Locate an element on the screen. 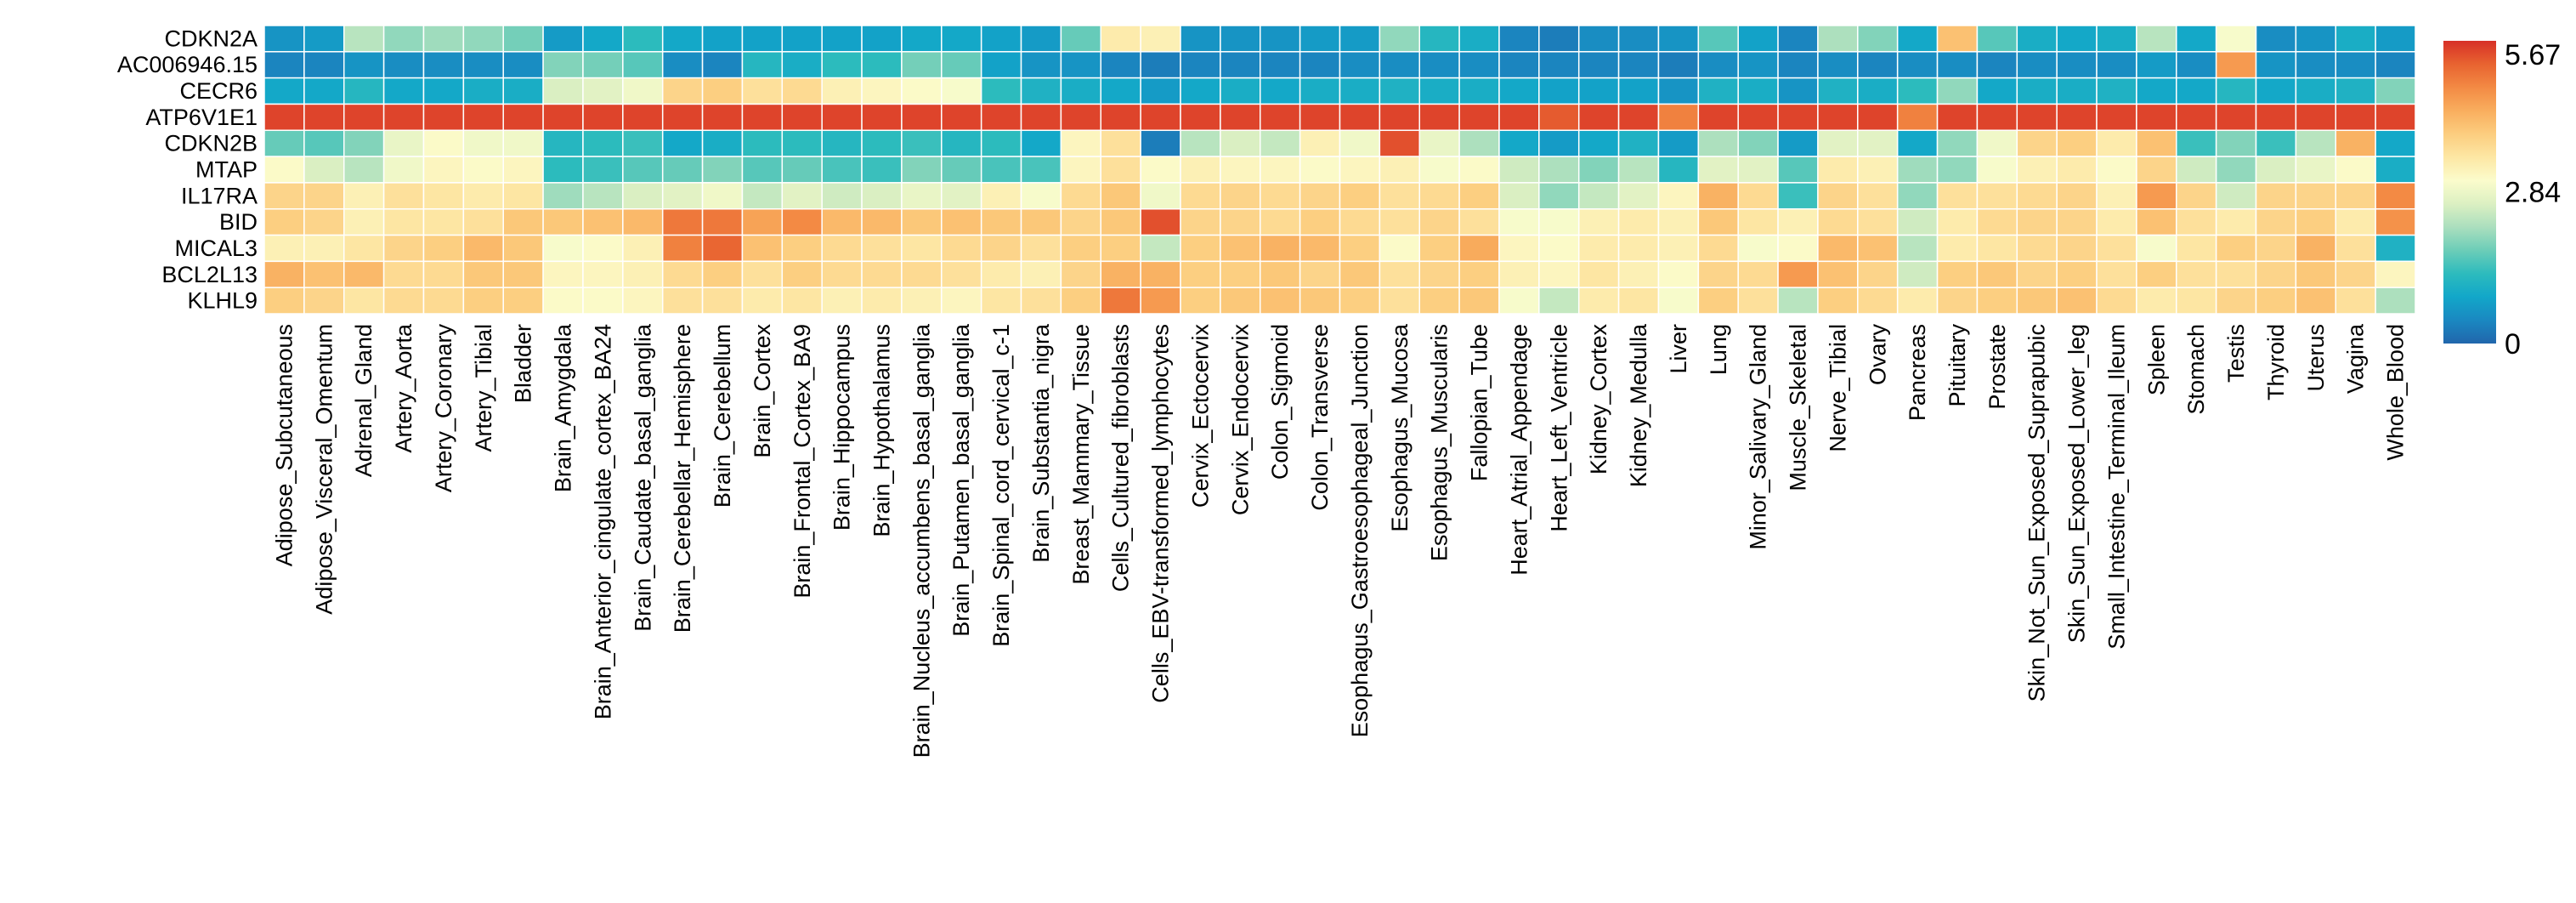  heatmap-cell-MICAL3-Heart_Left_Ventricle is located at coordinates (1559, 248).